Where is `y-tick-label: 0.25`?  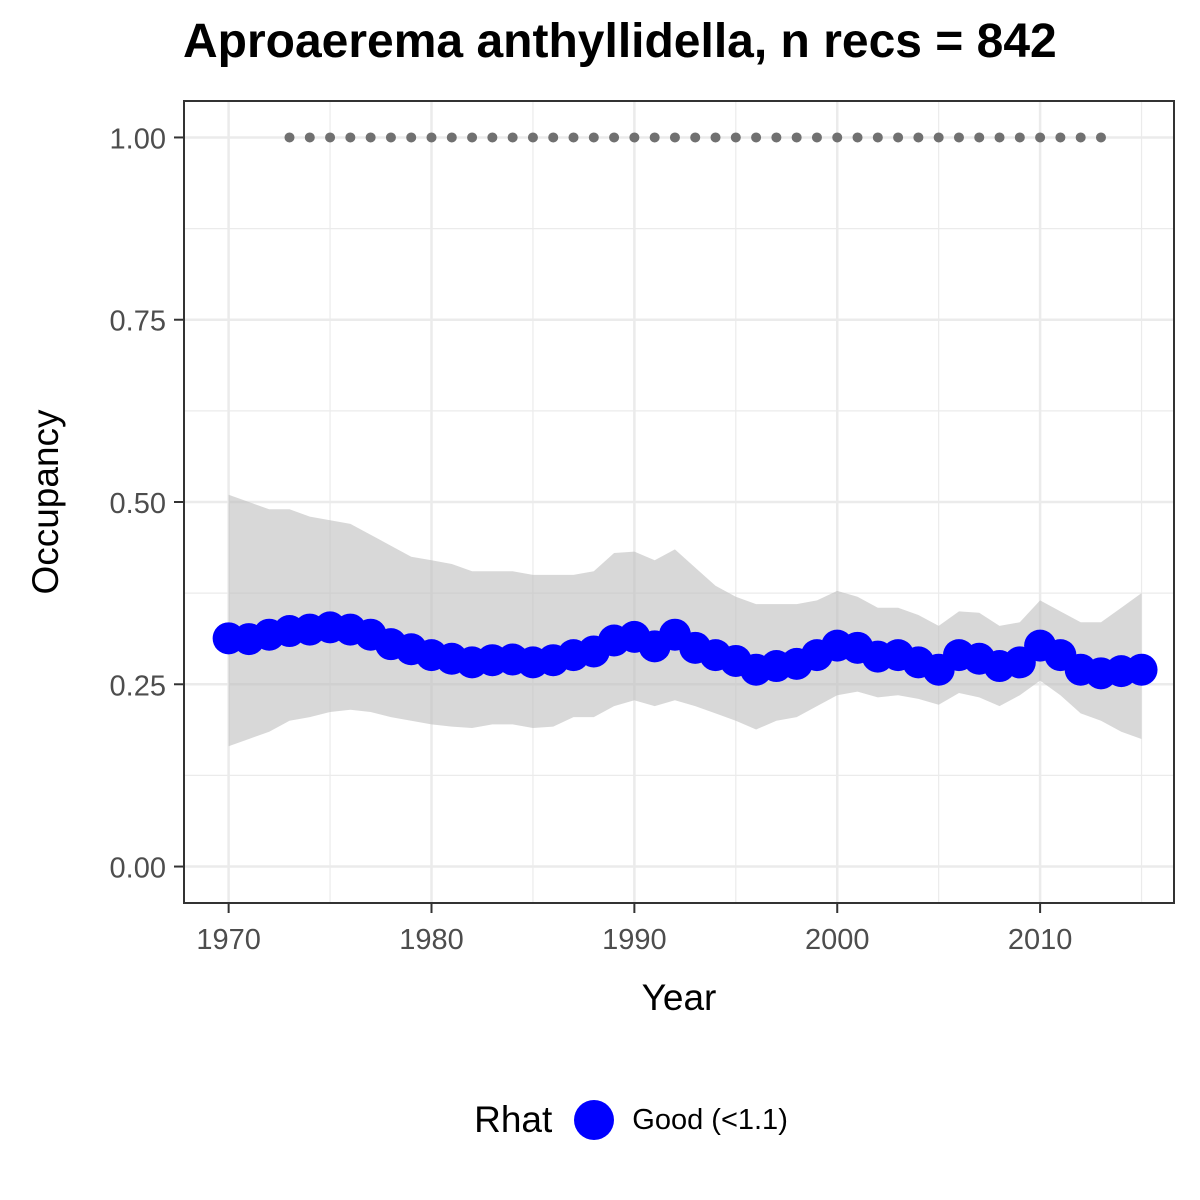
y-tick-label: 0.25 is located at coordinates (138, 686).